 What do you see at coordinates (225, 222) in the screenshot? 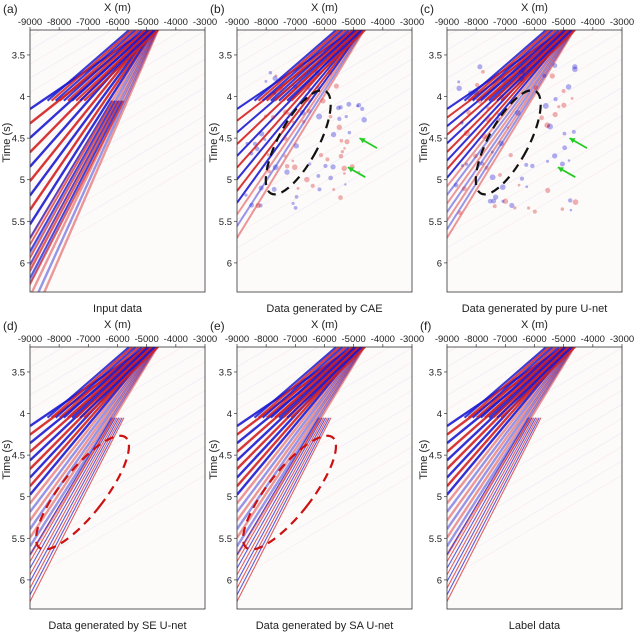
I see `y-tick-label: 5.5` at bounding box center [225, 222].